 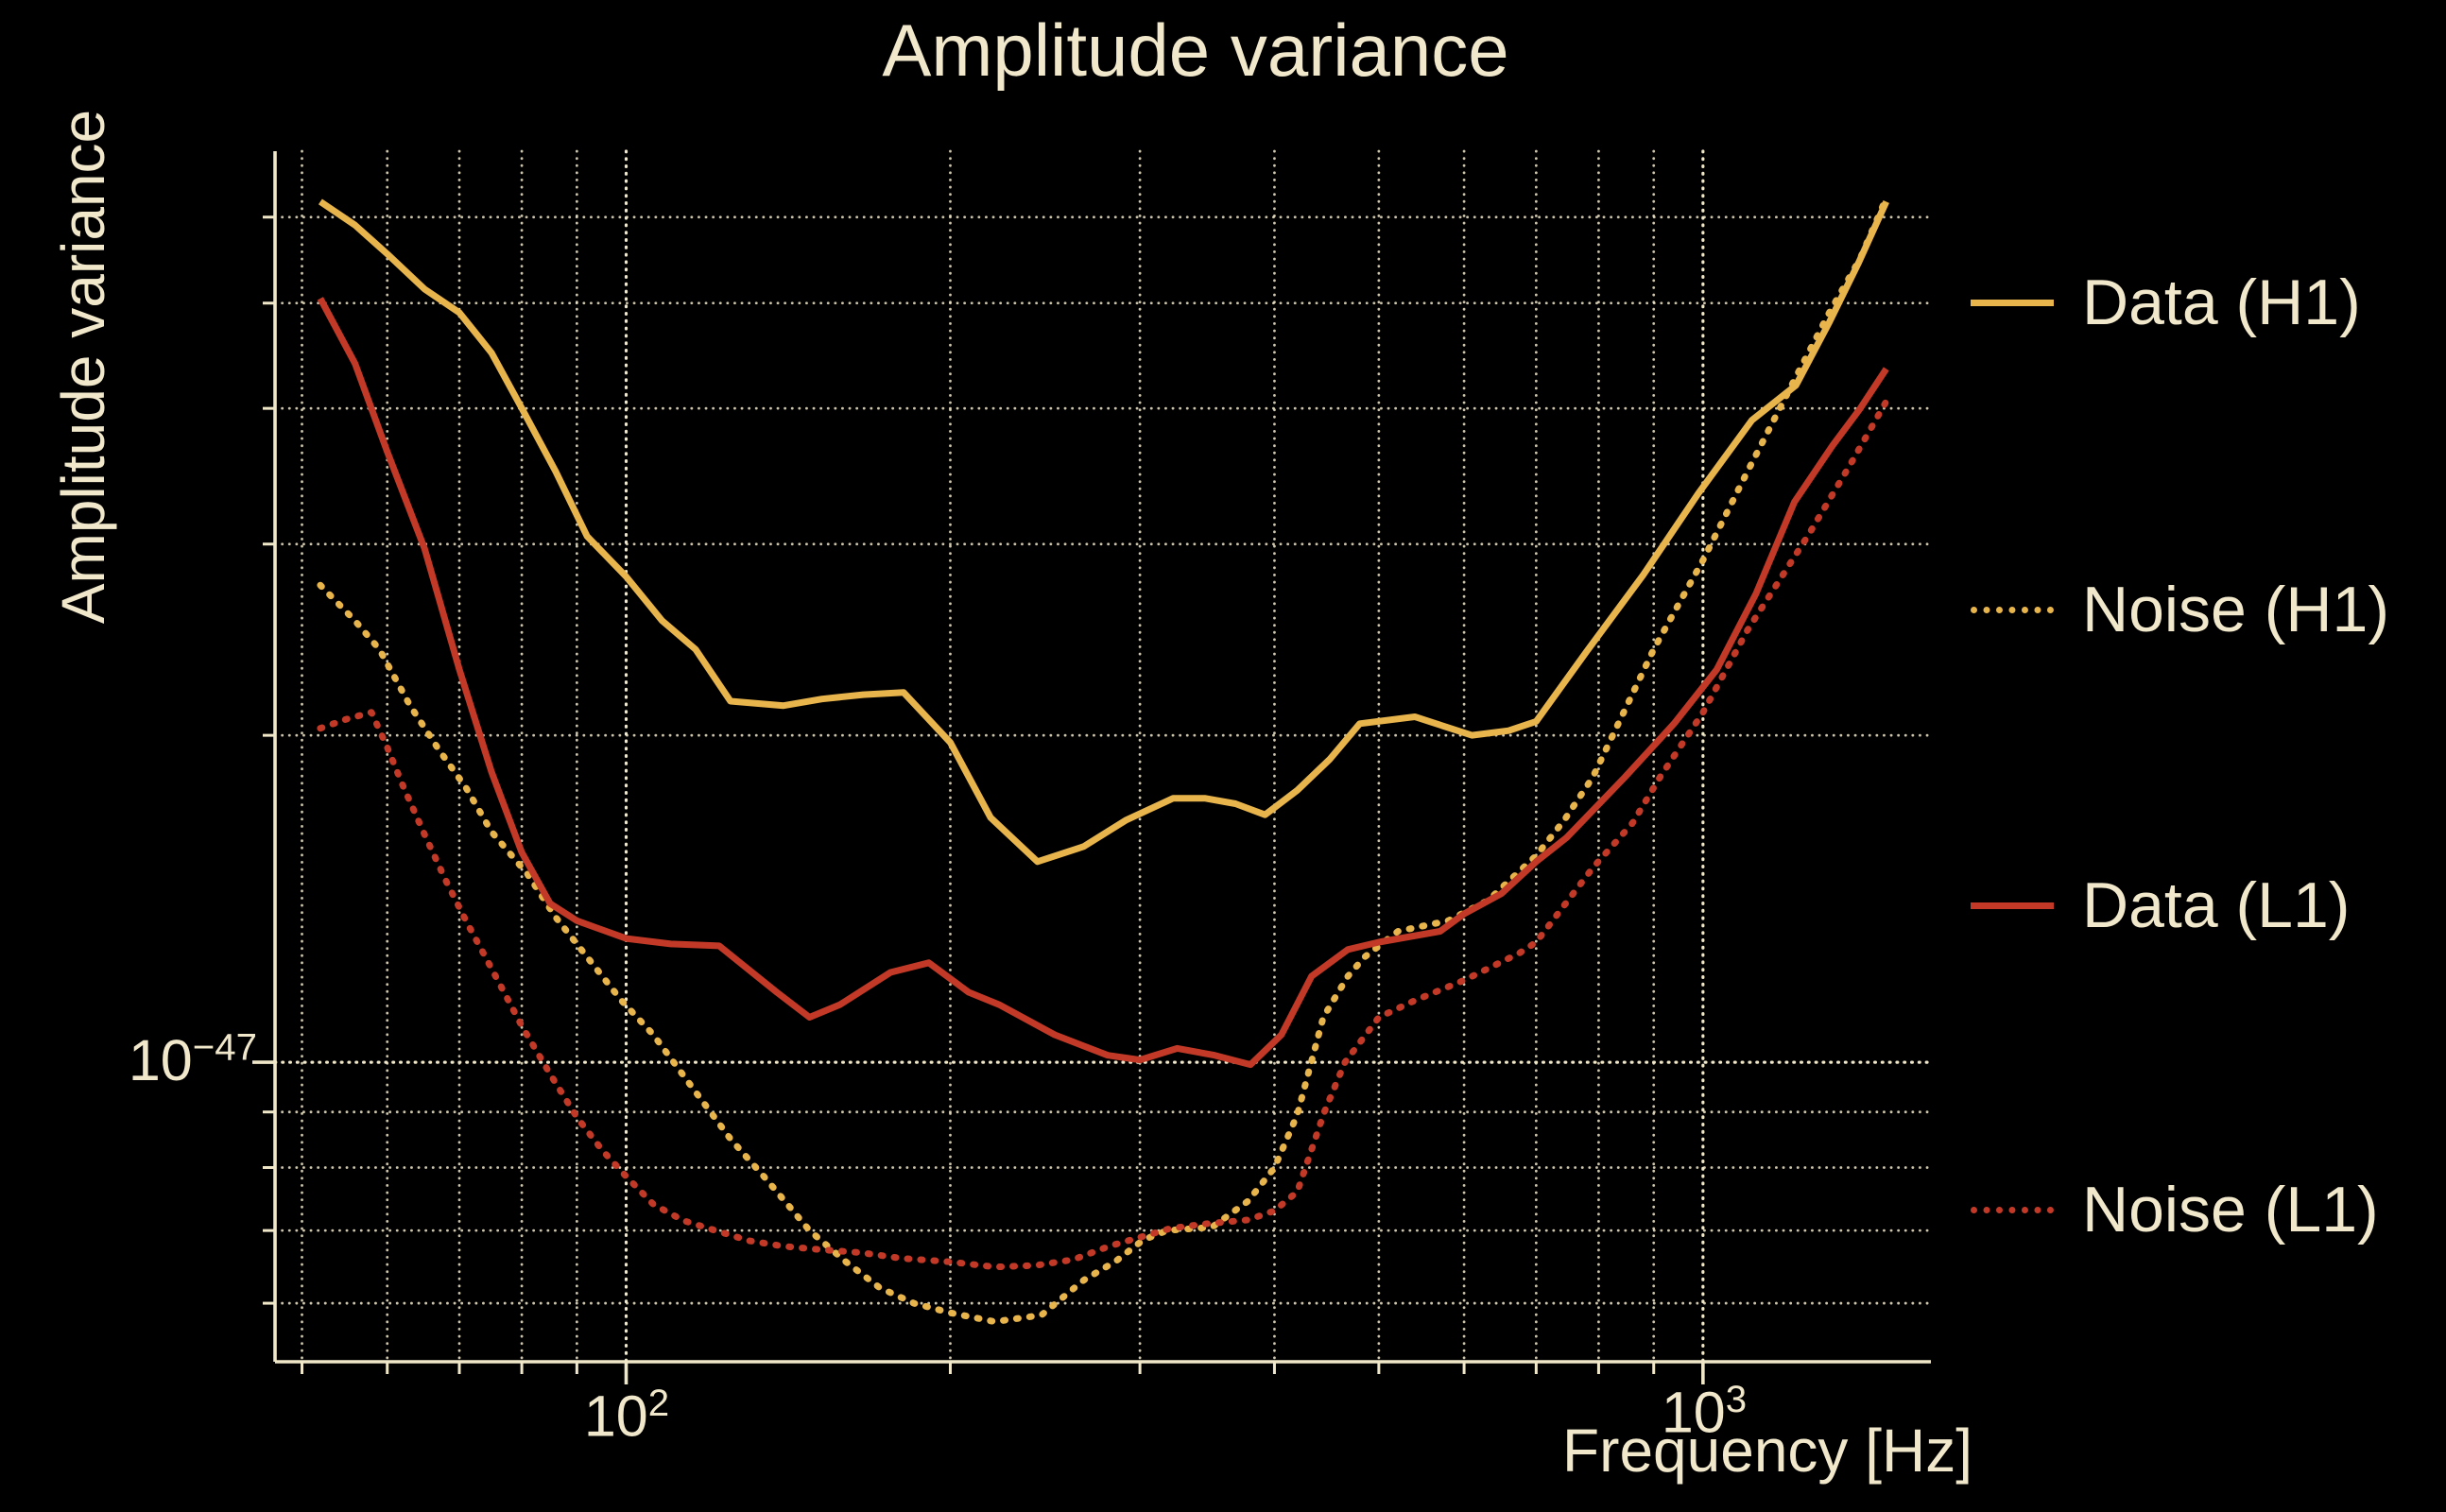 I want to click on y-axis-label: Amplitude variance, so click(x=83, y=367).